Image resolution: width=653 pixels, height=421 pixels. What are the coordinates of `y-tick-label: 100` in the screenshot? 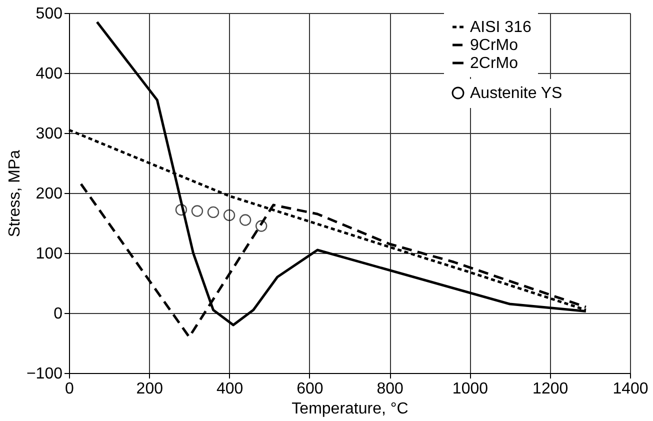 It's located at (49, 254).